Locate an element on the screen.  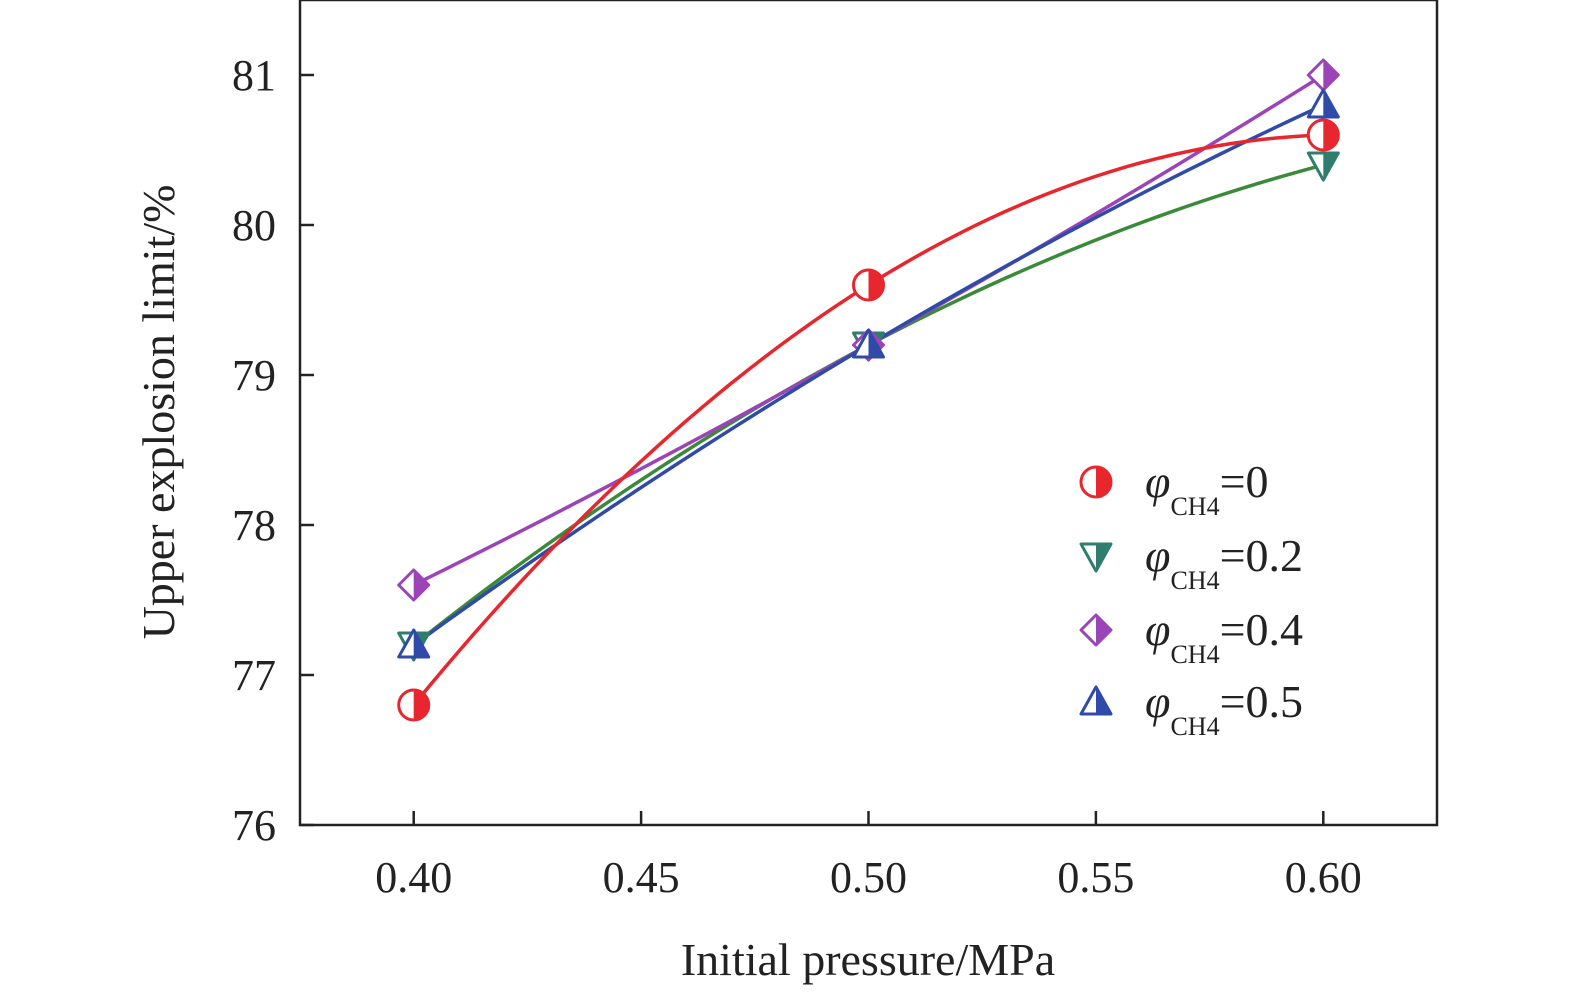
x-tick-label: 0.45 is located at coordinates (641, 877).